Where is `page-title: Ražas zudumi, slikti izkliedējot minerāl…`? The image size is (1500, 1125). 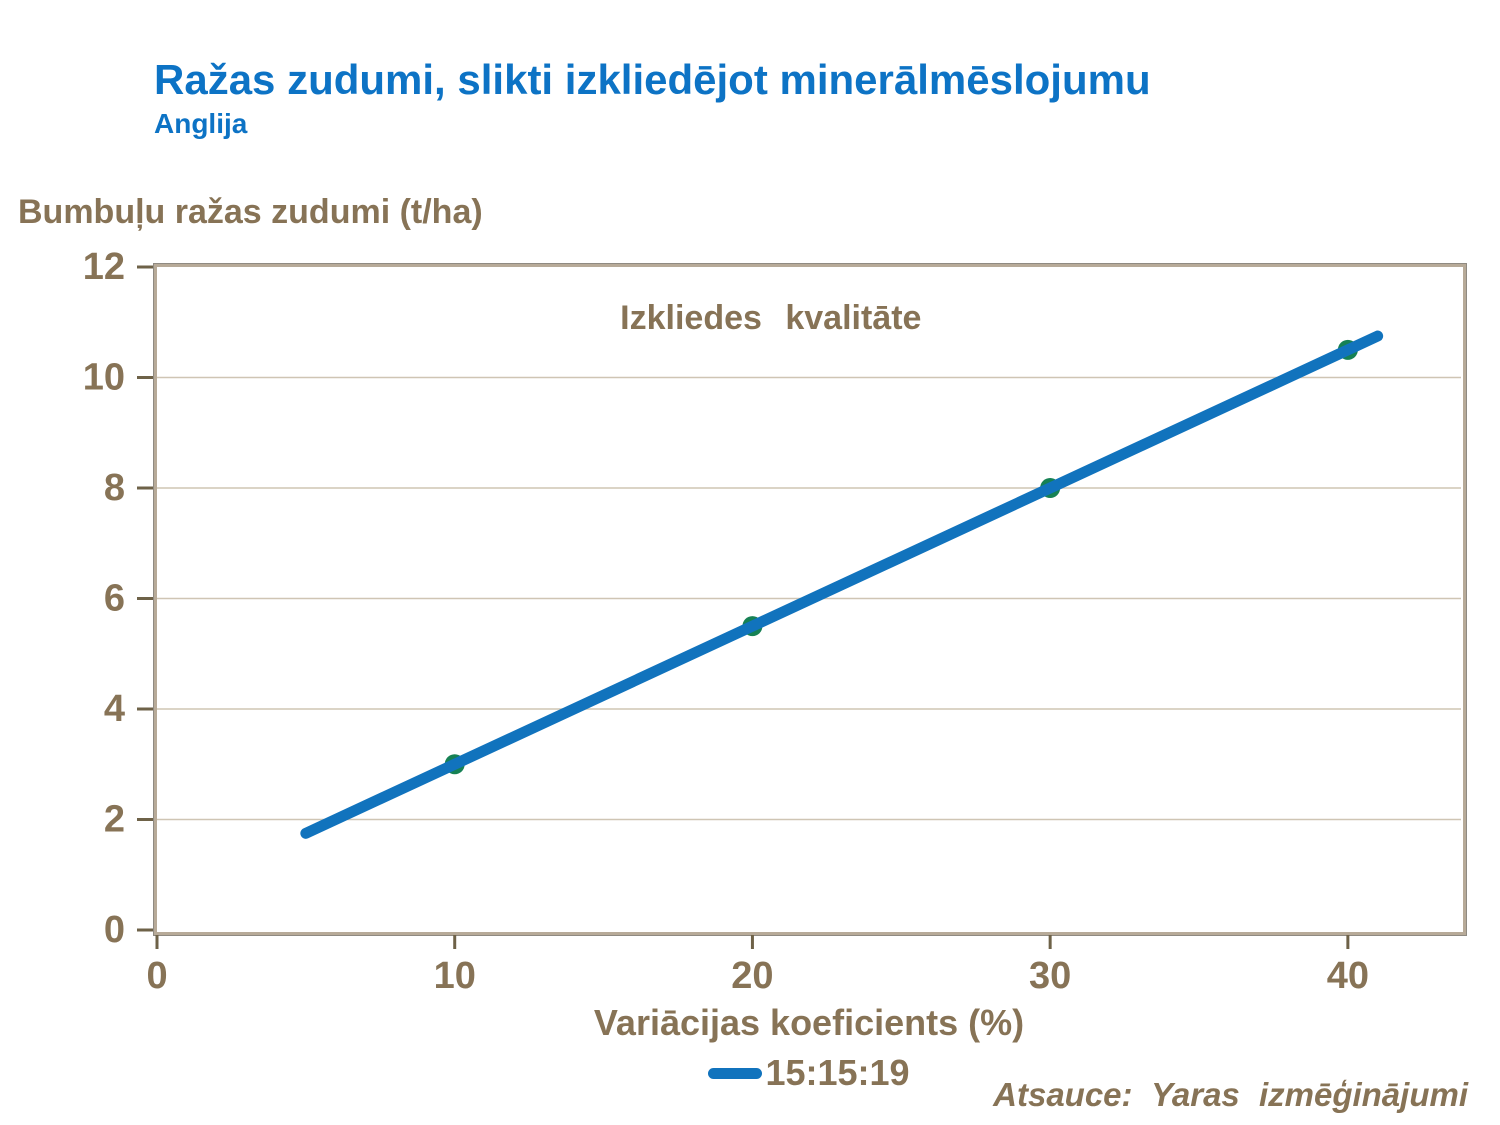
page-title: Ražas zudumi, slikti izkliedējot minerāl… is located at coordinates (652, 79).